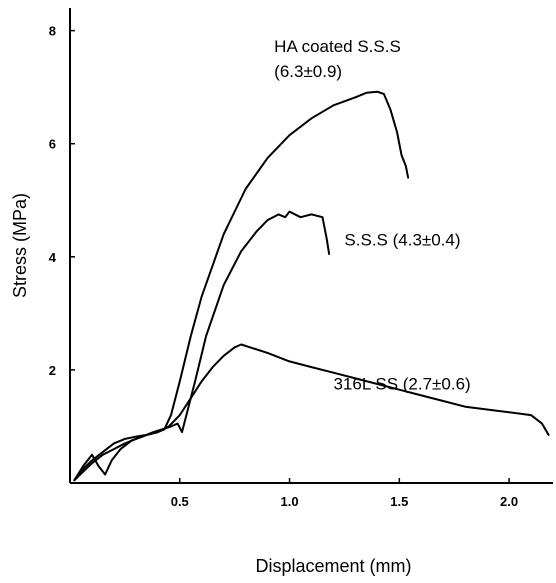  Describe the element at coordinates (20, 245) in the screenshot. I see `y-axis-title: Stress (MPa)` at that location.